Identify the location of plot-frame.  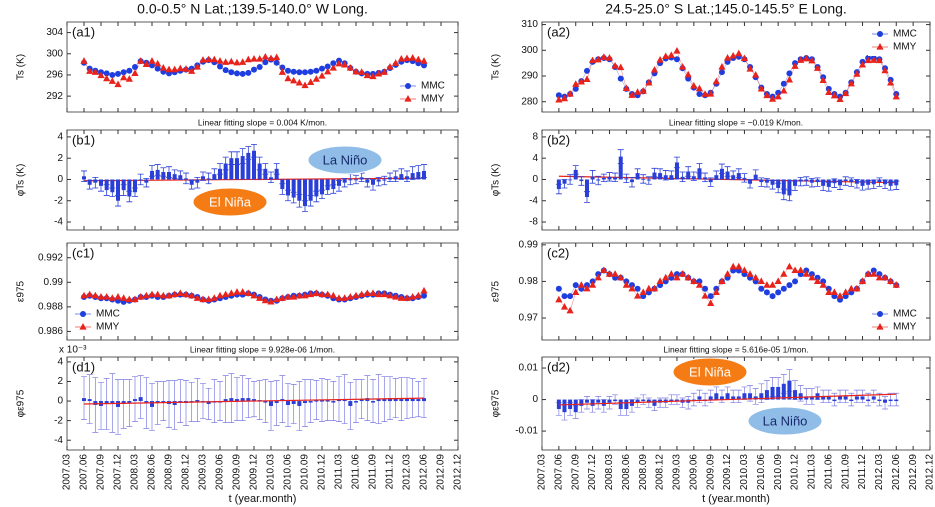
(262, 403).